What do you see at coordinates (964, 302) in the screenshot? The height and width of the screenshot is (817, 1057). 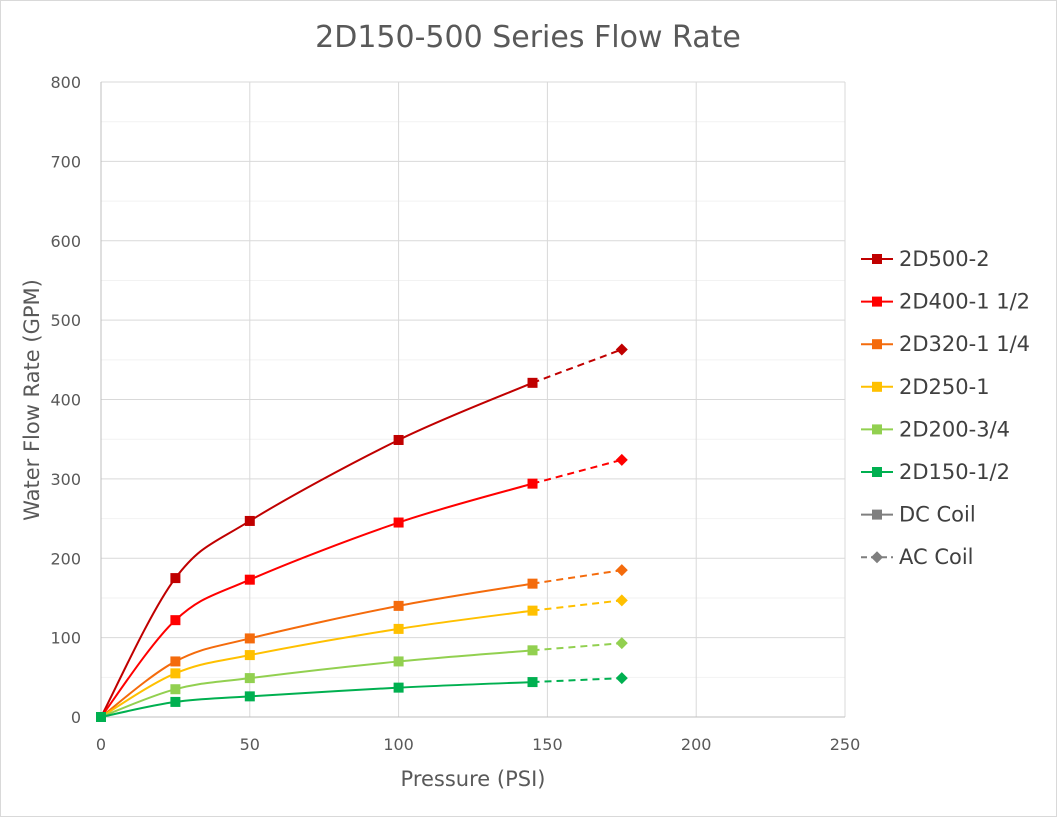 I see `legend-label: 2D400-1 1/2` at bounding box center [964, 302].